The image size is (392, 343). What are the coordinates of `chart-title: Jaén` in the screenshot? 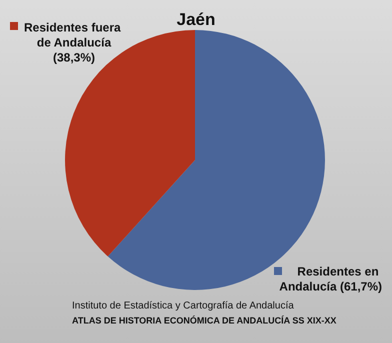 It's located at (196, 19).